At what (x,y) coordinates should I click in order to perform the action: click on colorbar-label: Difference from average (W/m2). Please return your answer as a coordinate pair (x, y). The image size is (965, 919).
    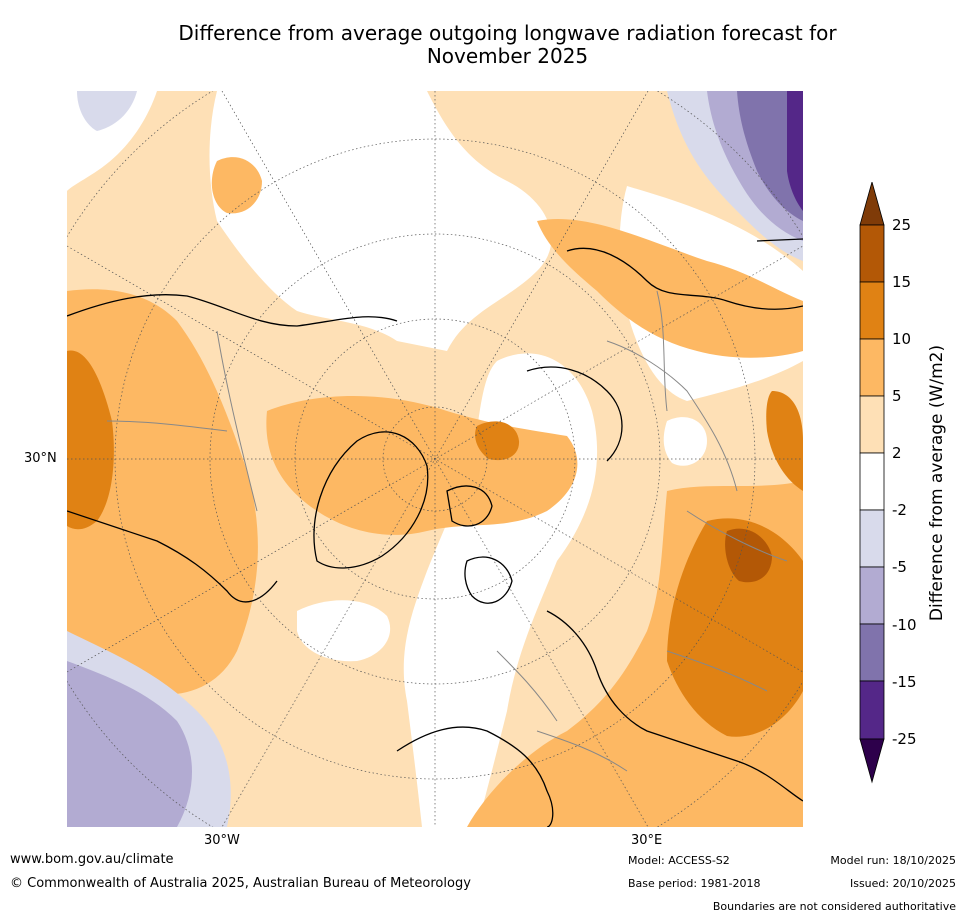
    Looking at the image, I should click on (937, 483).